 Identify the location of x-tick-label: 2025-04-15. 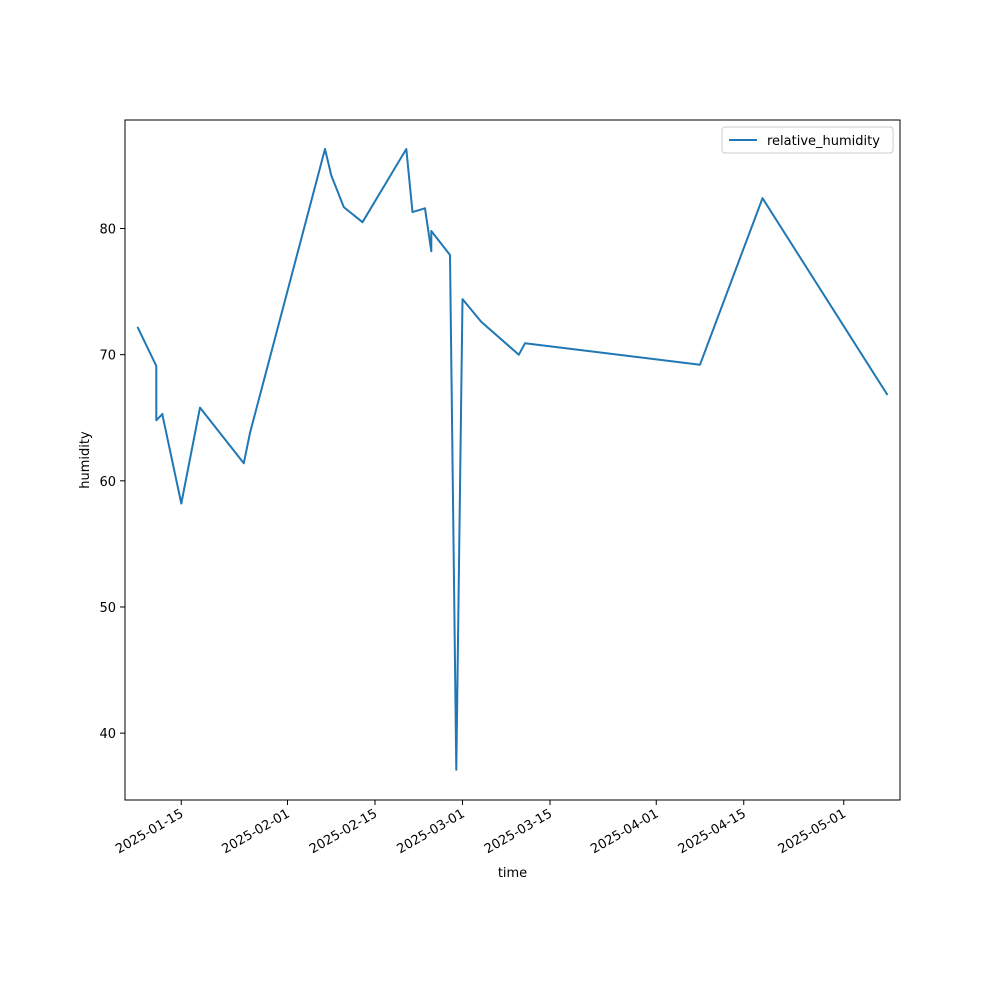
(712, 831).